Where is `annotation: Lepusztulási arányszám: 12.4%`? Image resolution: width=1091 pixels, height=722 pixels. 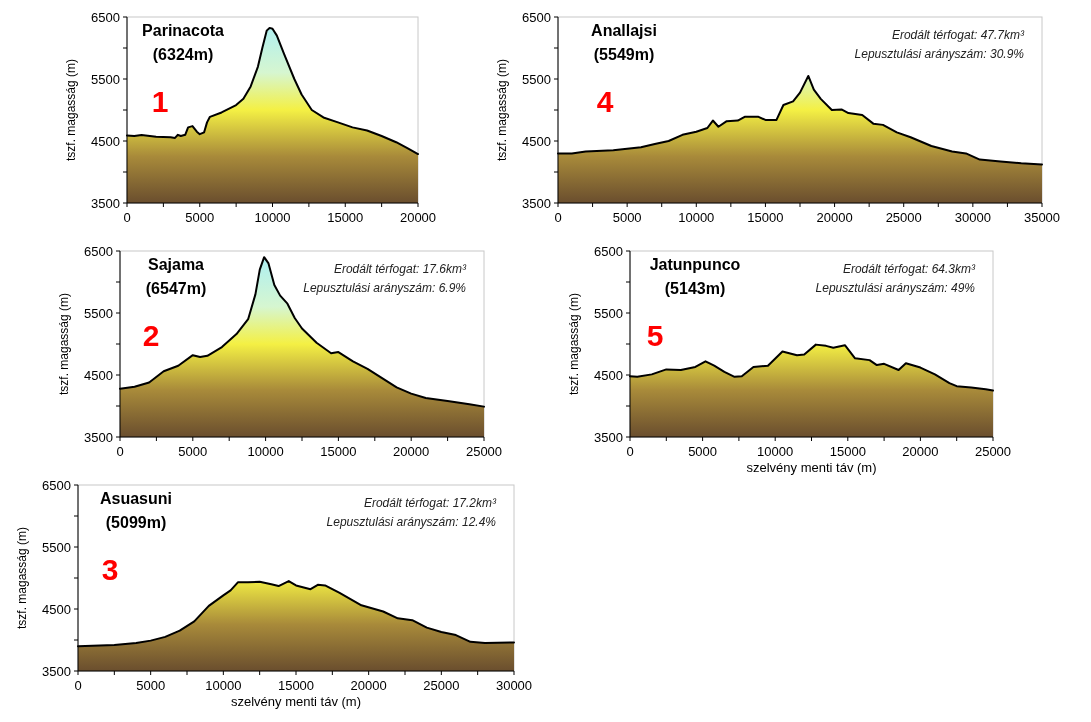 annotation: Lepusztulási arányszám: 12.4% is located at coordinates (411, 522).